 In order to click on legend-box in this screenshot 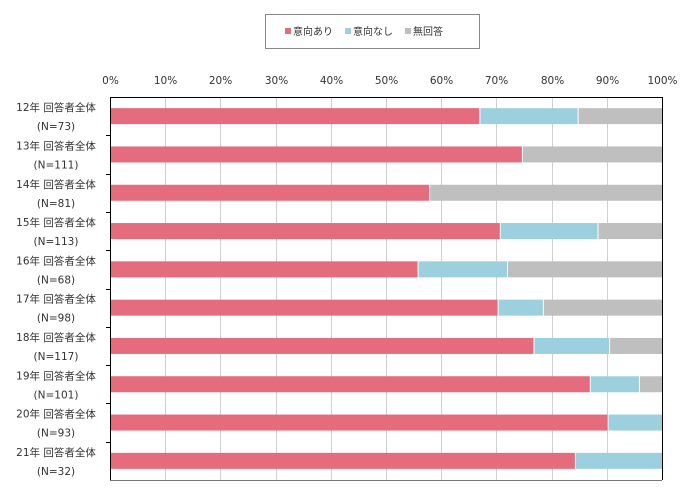, I will do `click(372, 31)`.